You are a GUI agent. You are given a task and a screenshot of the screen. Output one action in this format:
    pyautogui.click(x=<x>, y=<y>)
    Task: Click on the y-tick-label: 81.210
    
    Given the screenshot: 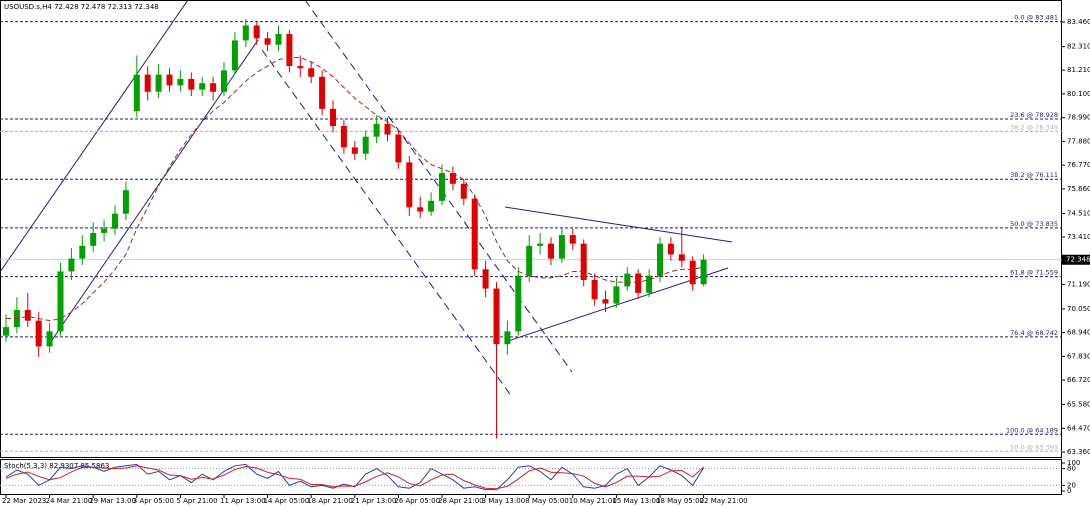 What is the action you would take?
    pyautogui.click(x=1078, y=70)
    